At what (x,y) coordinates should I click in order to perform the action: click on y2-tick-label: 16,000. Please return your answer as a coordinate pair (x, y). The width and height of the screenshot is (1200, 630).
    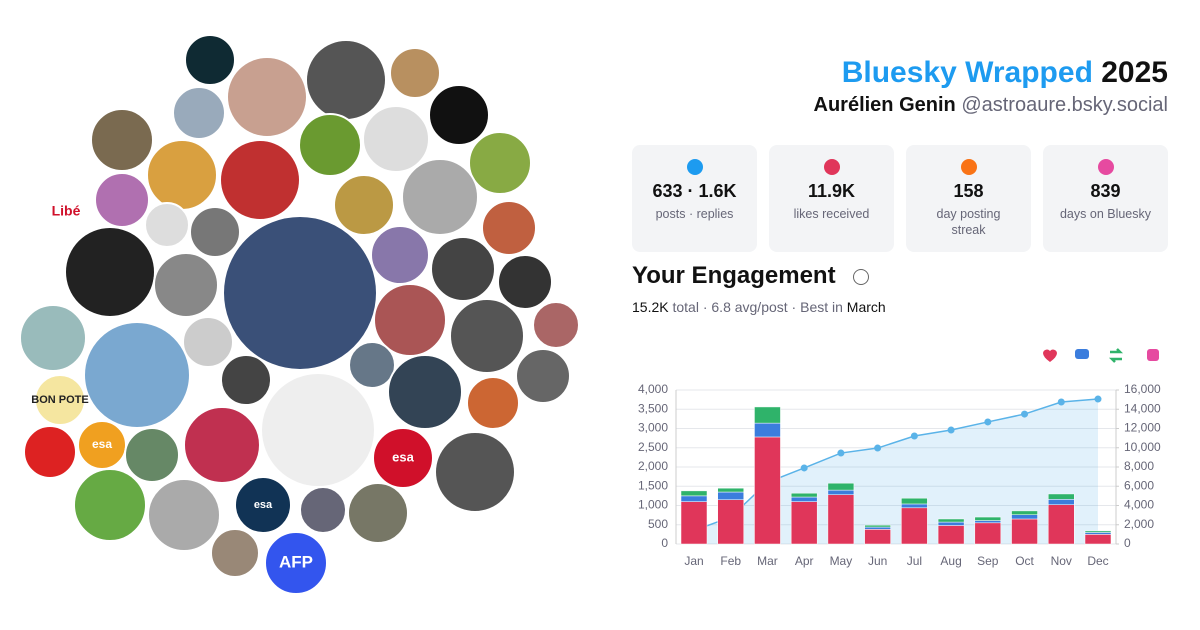
    Looking at the image, I should click on (1142, 389).